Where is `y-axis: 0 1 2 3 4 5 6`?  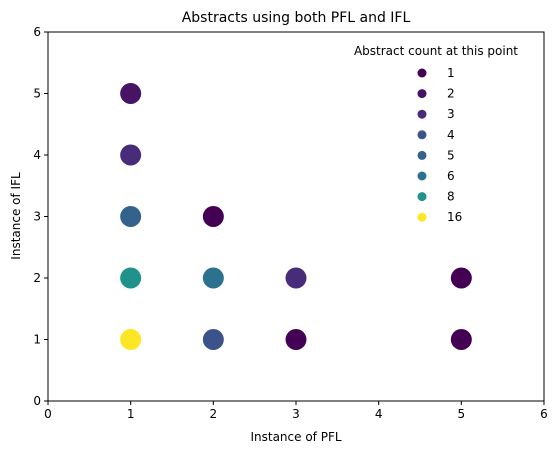
y-axis: 0 1 2 3 4 5 6 is located at coordinates (40, 216).